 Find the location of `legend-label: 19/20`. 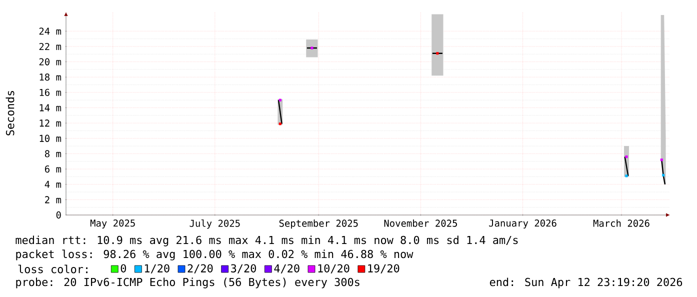

legend-label: 19/20 is located at coordinates (384, 269).